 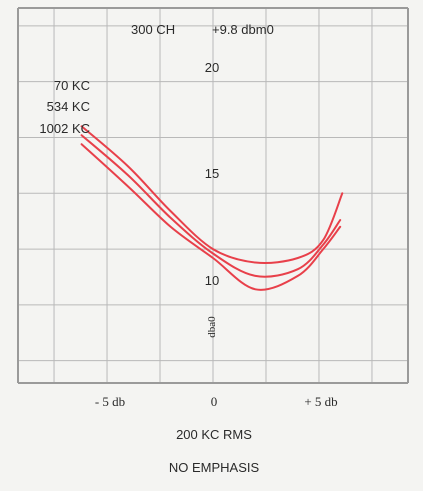 I want to click on x-axis-label: 200 KC RMS, so click(x=214, y=434).